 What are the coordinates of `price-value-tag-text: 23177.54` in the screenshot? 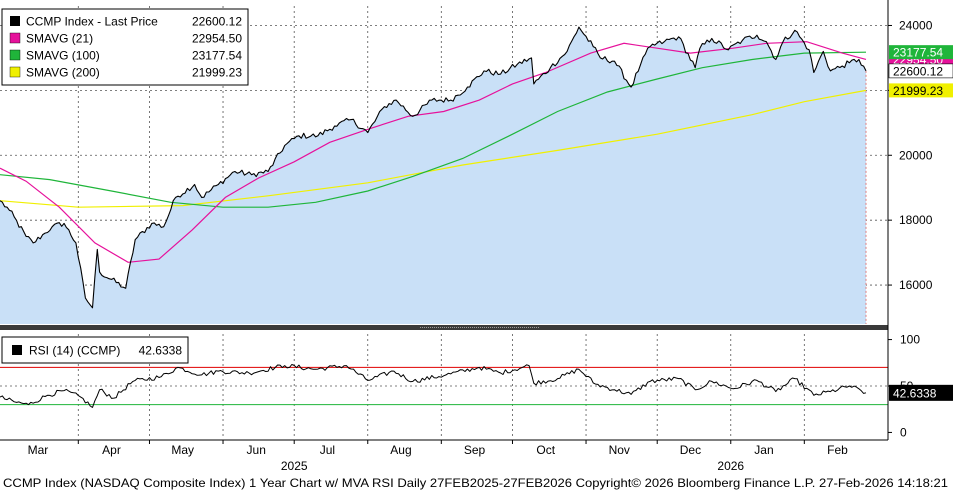 It's located at (918, 53).